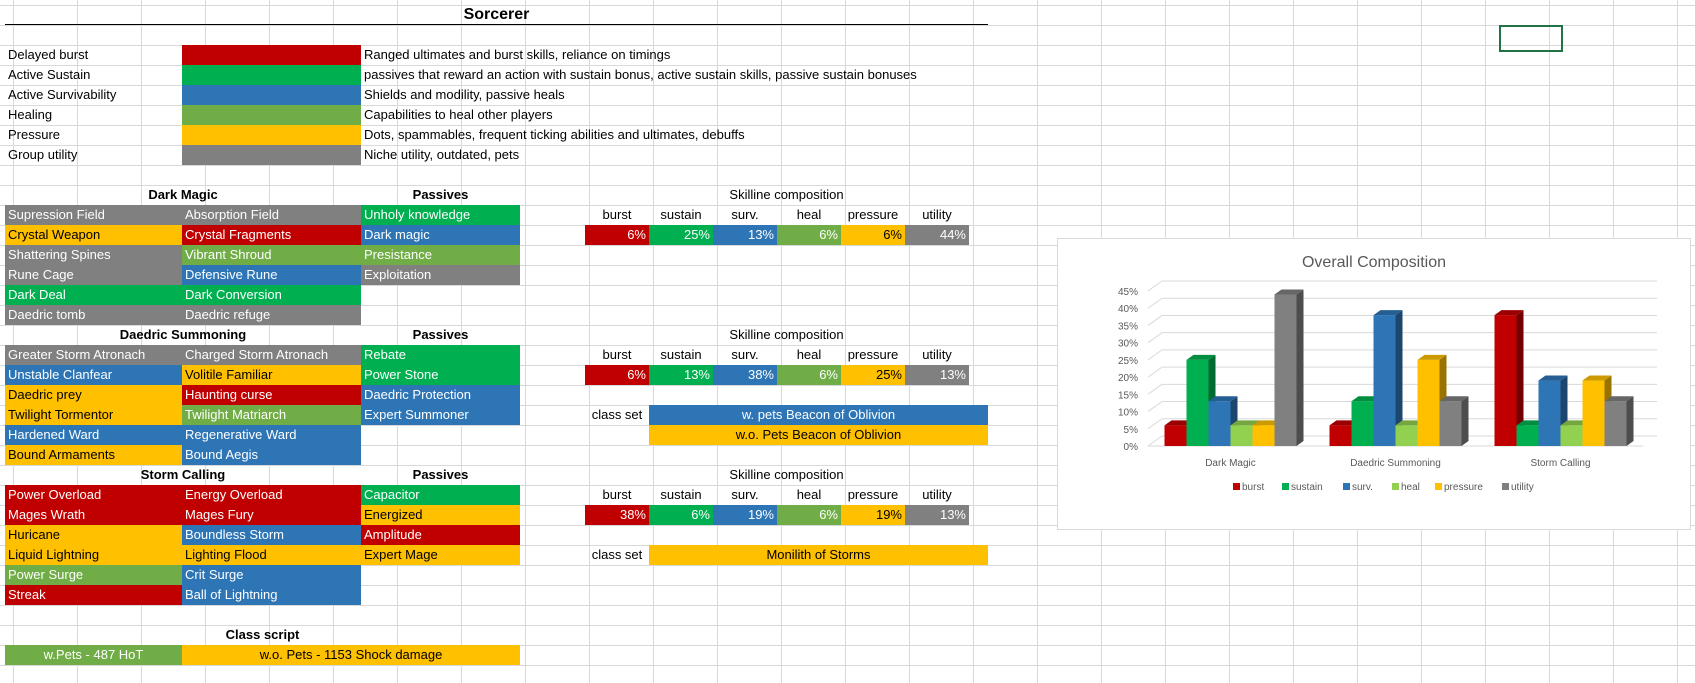 The width and height of the screenshot is (1695, 683). Describe the element at coordinates (43, 154) in the screenshot. I see `legend-name: Group utility` at that location.